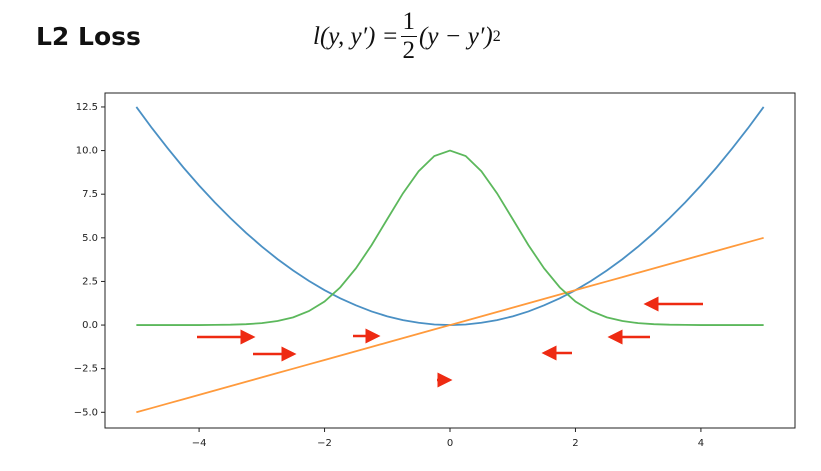  I want to click on x-tick-label: 0, so click(450, 443).